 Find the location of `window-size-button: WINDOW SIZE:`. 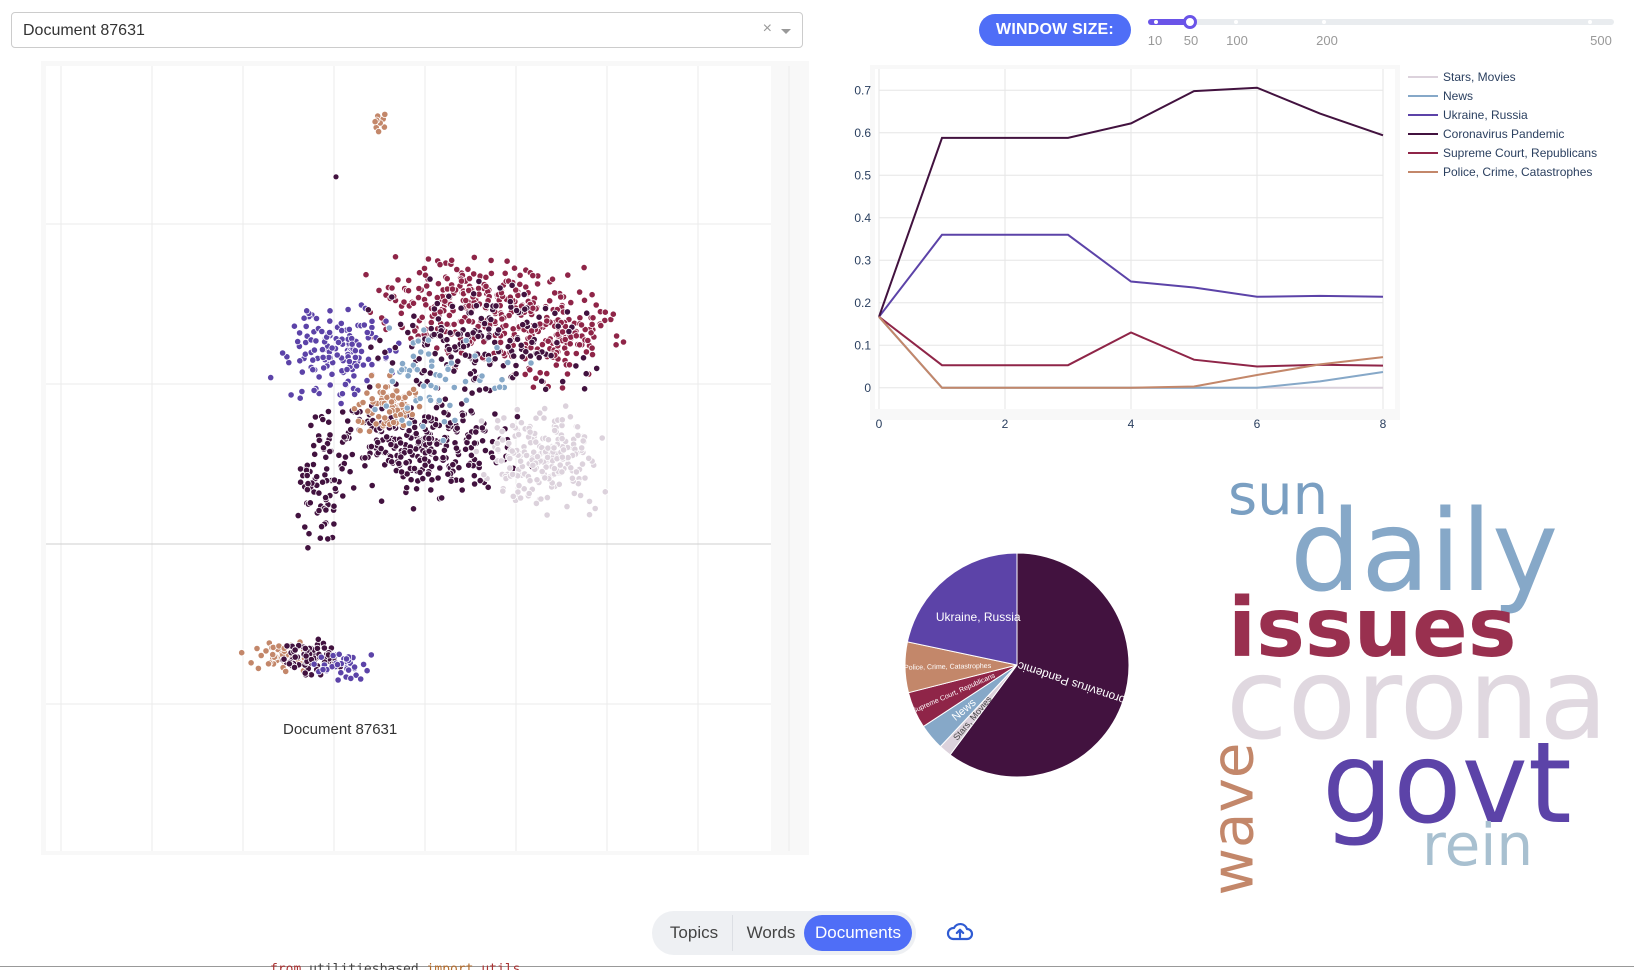

window-size-button: WINDOW SIZE: is located at coordinates (1055, 30).